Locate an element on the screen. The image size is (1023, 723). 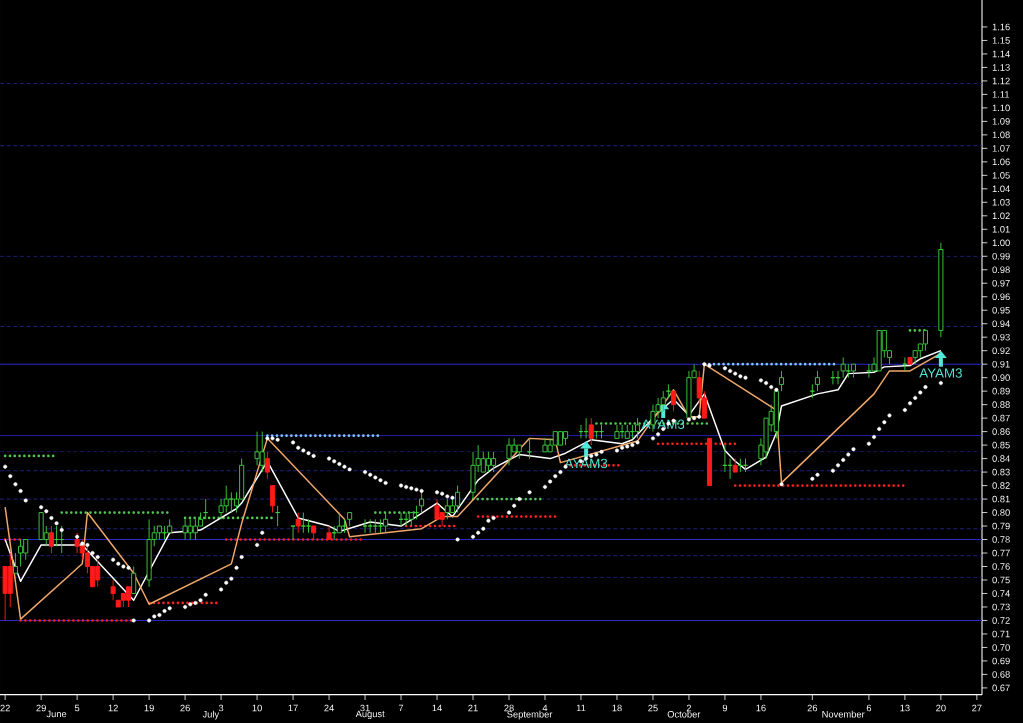
y-tick-label: 0.71 is located at coordinates (1001, 634).